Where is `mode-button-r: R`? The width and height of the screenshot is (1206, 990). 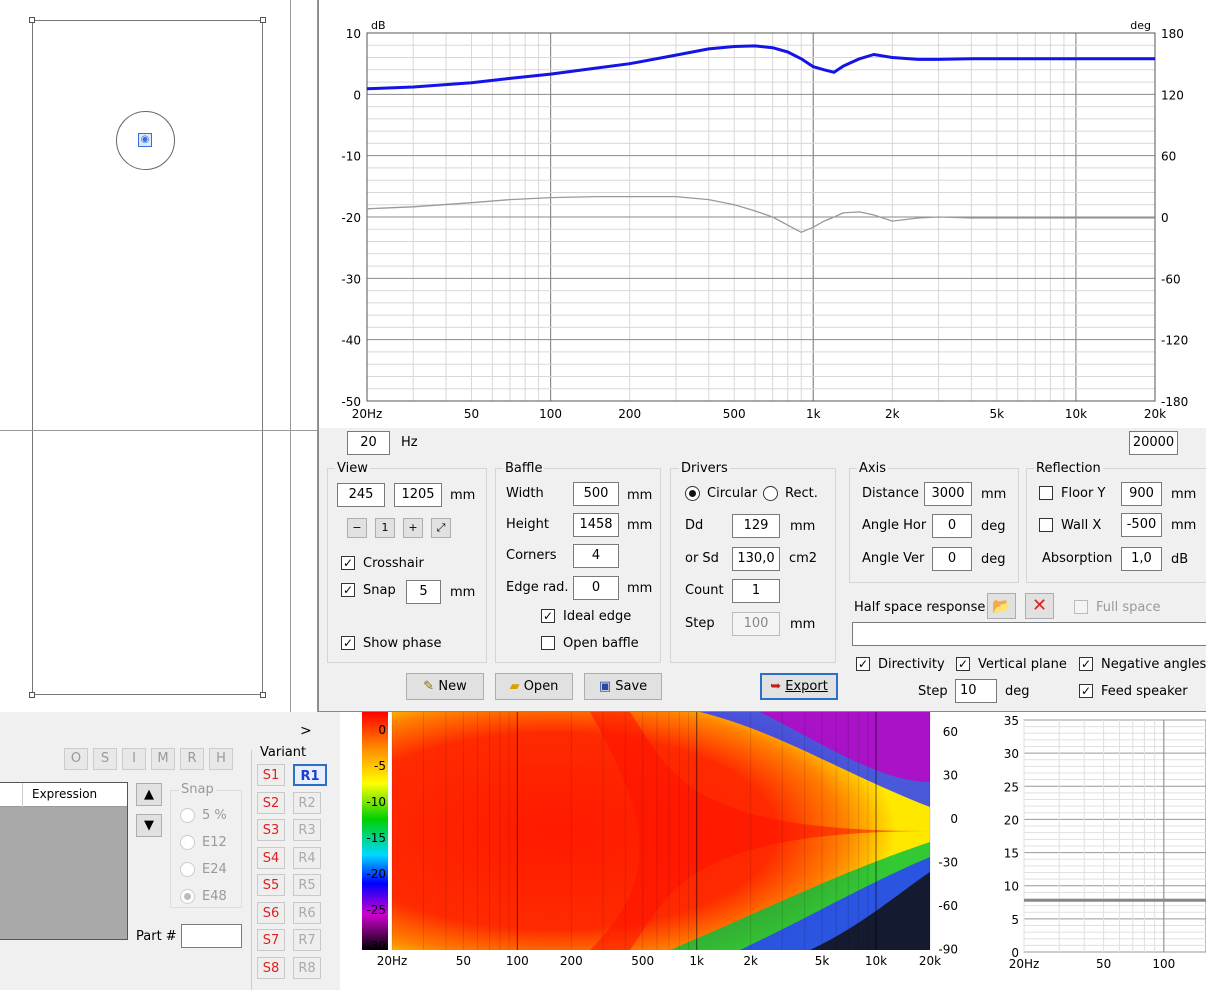 mode-button-r: R is located at coordinates (192, 759).